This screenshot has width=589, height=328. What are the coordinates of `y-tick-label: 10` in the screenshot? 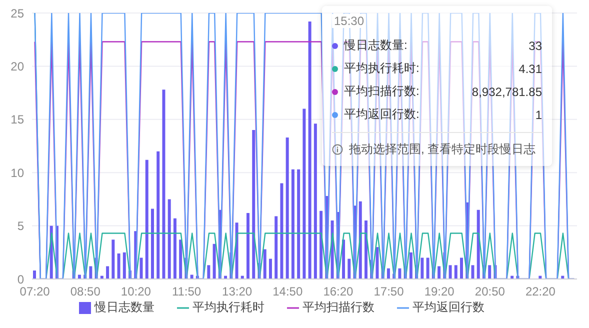 It's located at (17, 173).